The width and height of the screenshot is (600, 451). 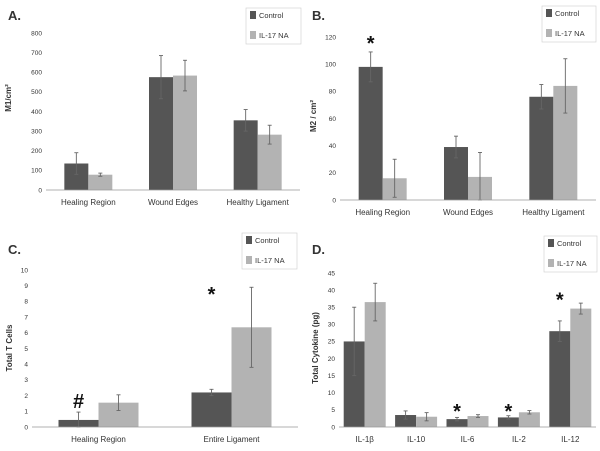 I want to click on panel-a-legend: Control IL-17 NA, so click(x=273, y=26).